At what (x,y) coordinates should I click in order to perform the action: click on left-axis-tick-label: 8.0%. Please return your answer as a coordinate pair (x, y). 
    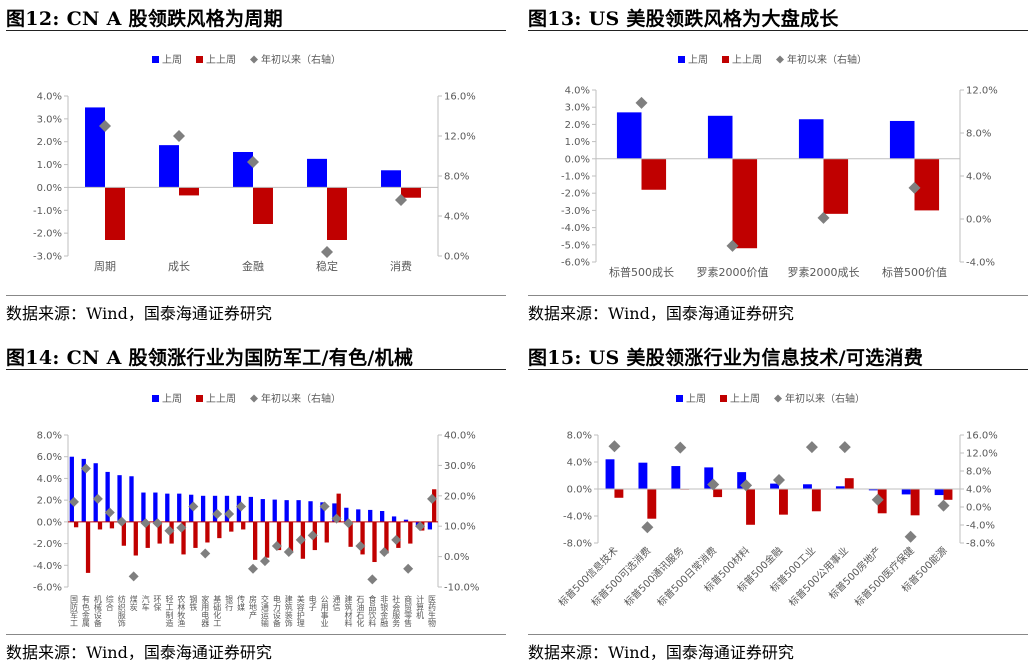
    Looking at the image, I should click on (49, 436).